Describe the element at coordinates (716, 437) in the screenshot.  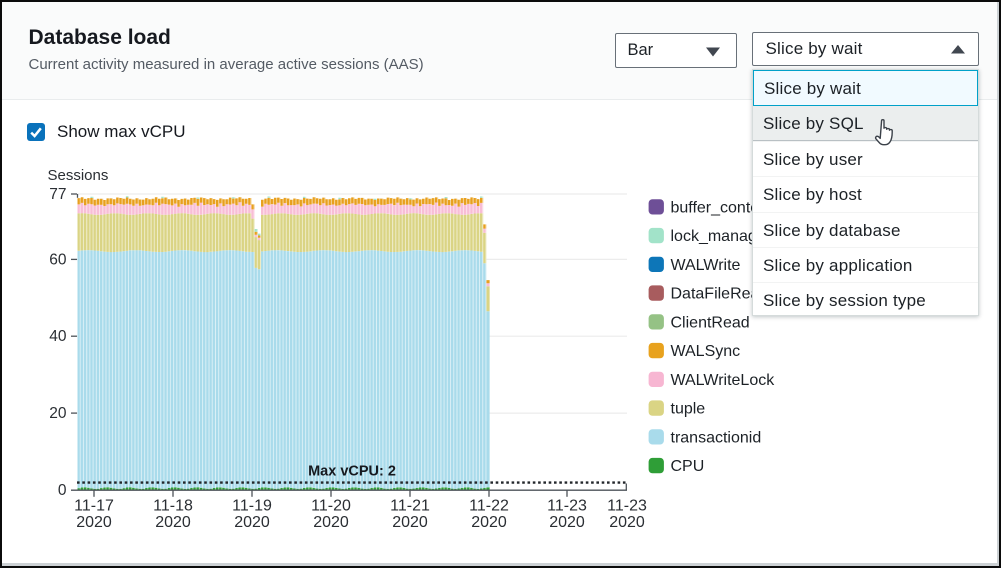
I see `svg-text: transactionid` at that location.